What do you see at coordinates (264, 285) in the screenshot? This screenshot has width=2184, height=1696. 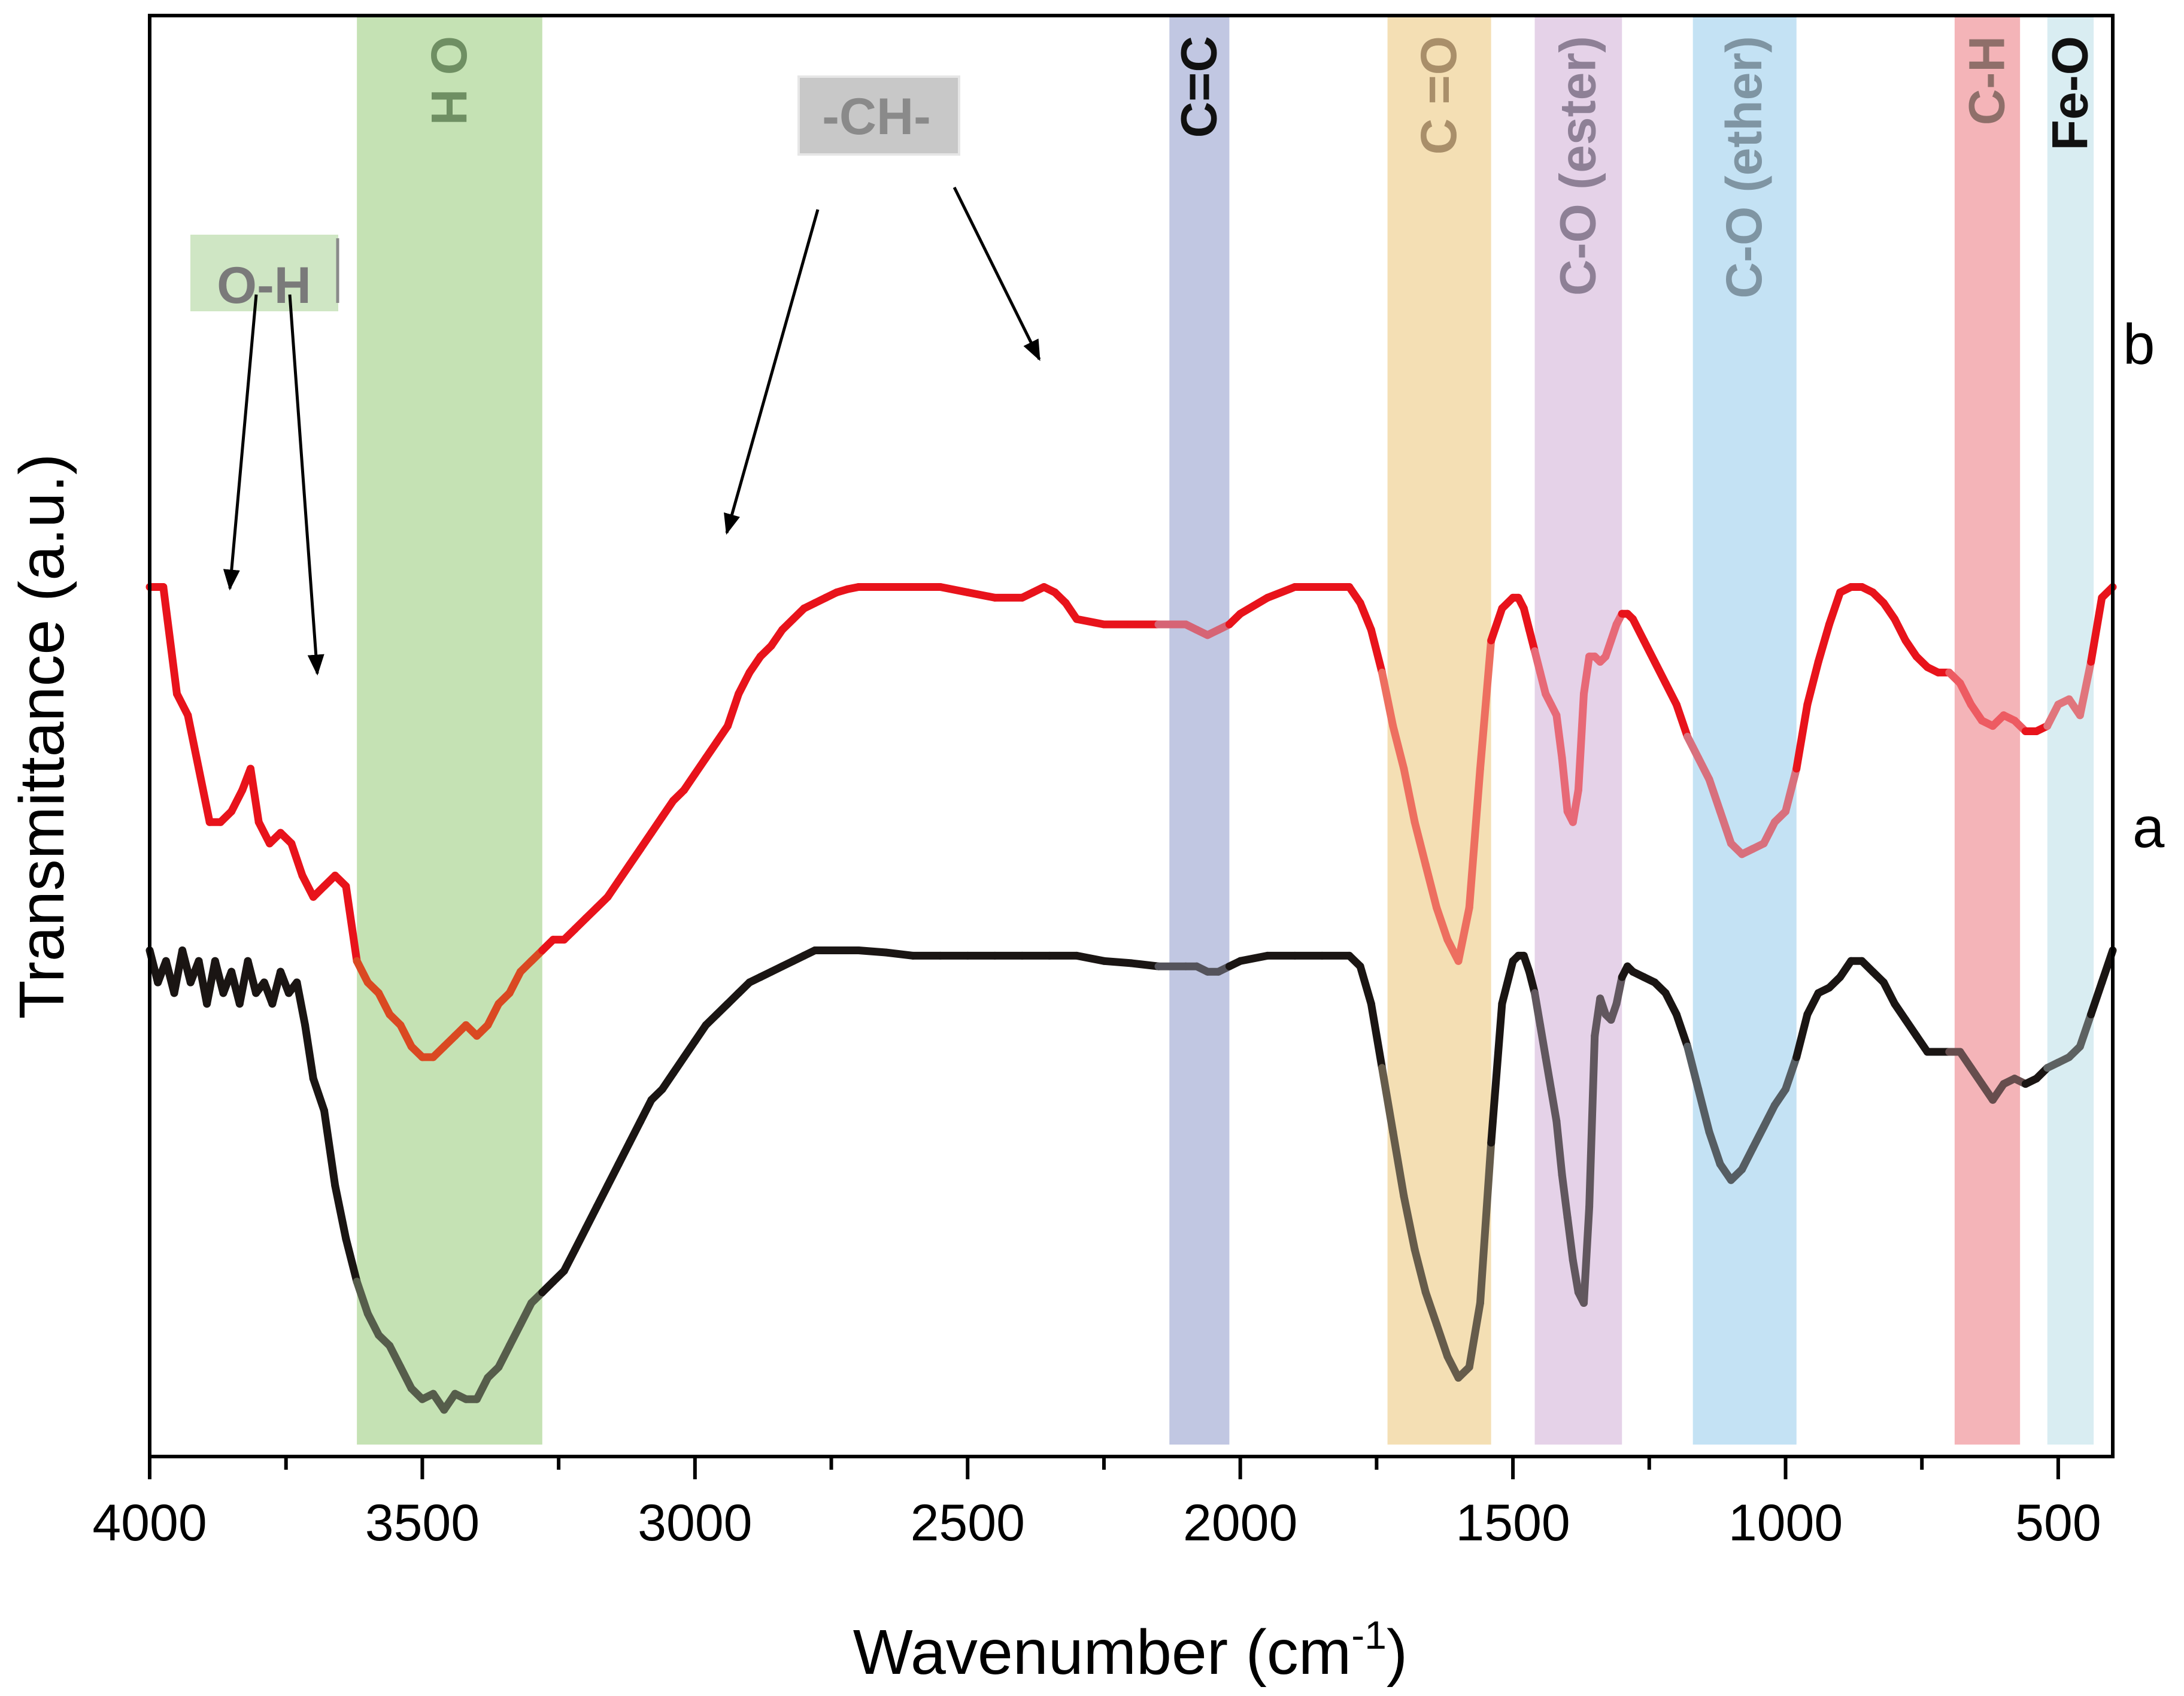 I see `oh-callout-label: O-H` at bounding box center [264, 285].